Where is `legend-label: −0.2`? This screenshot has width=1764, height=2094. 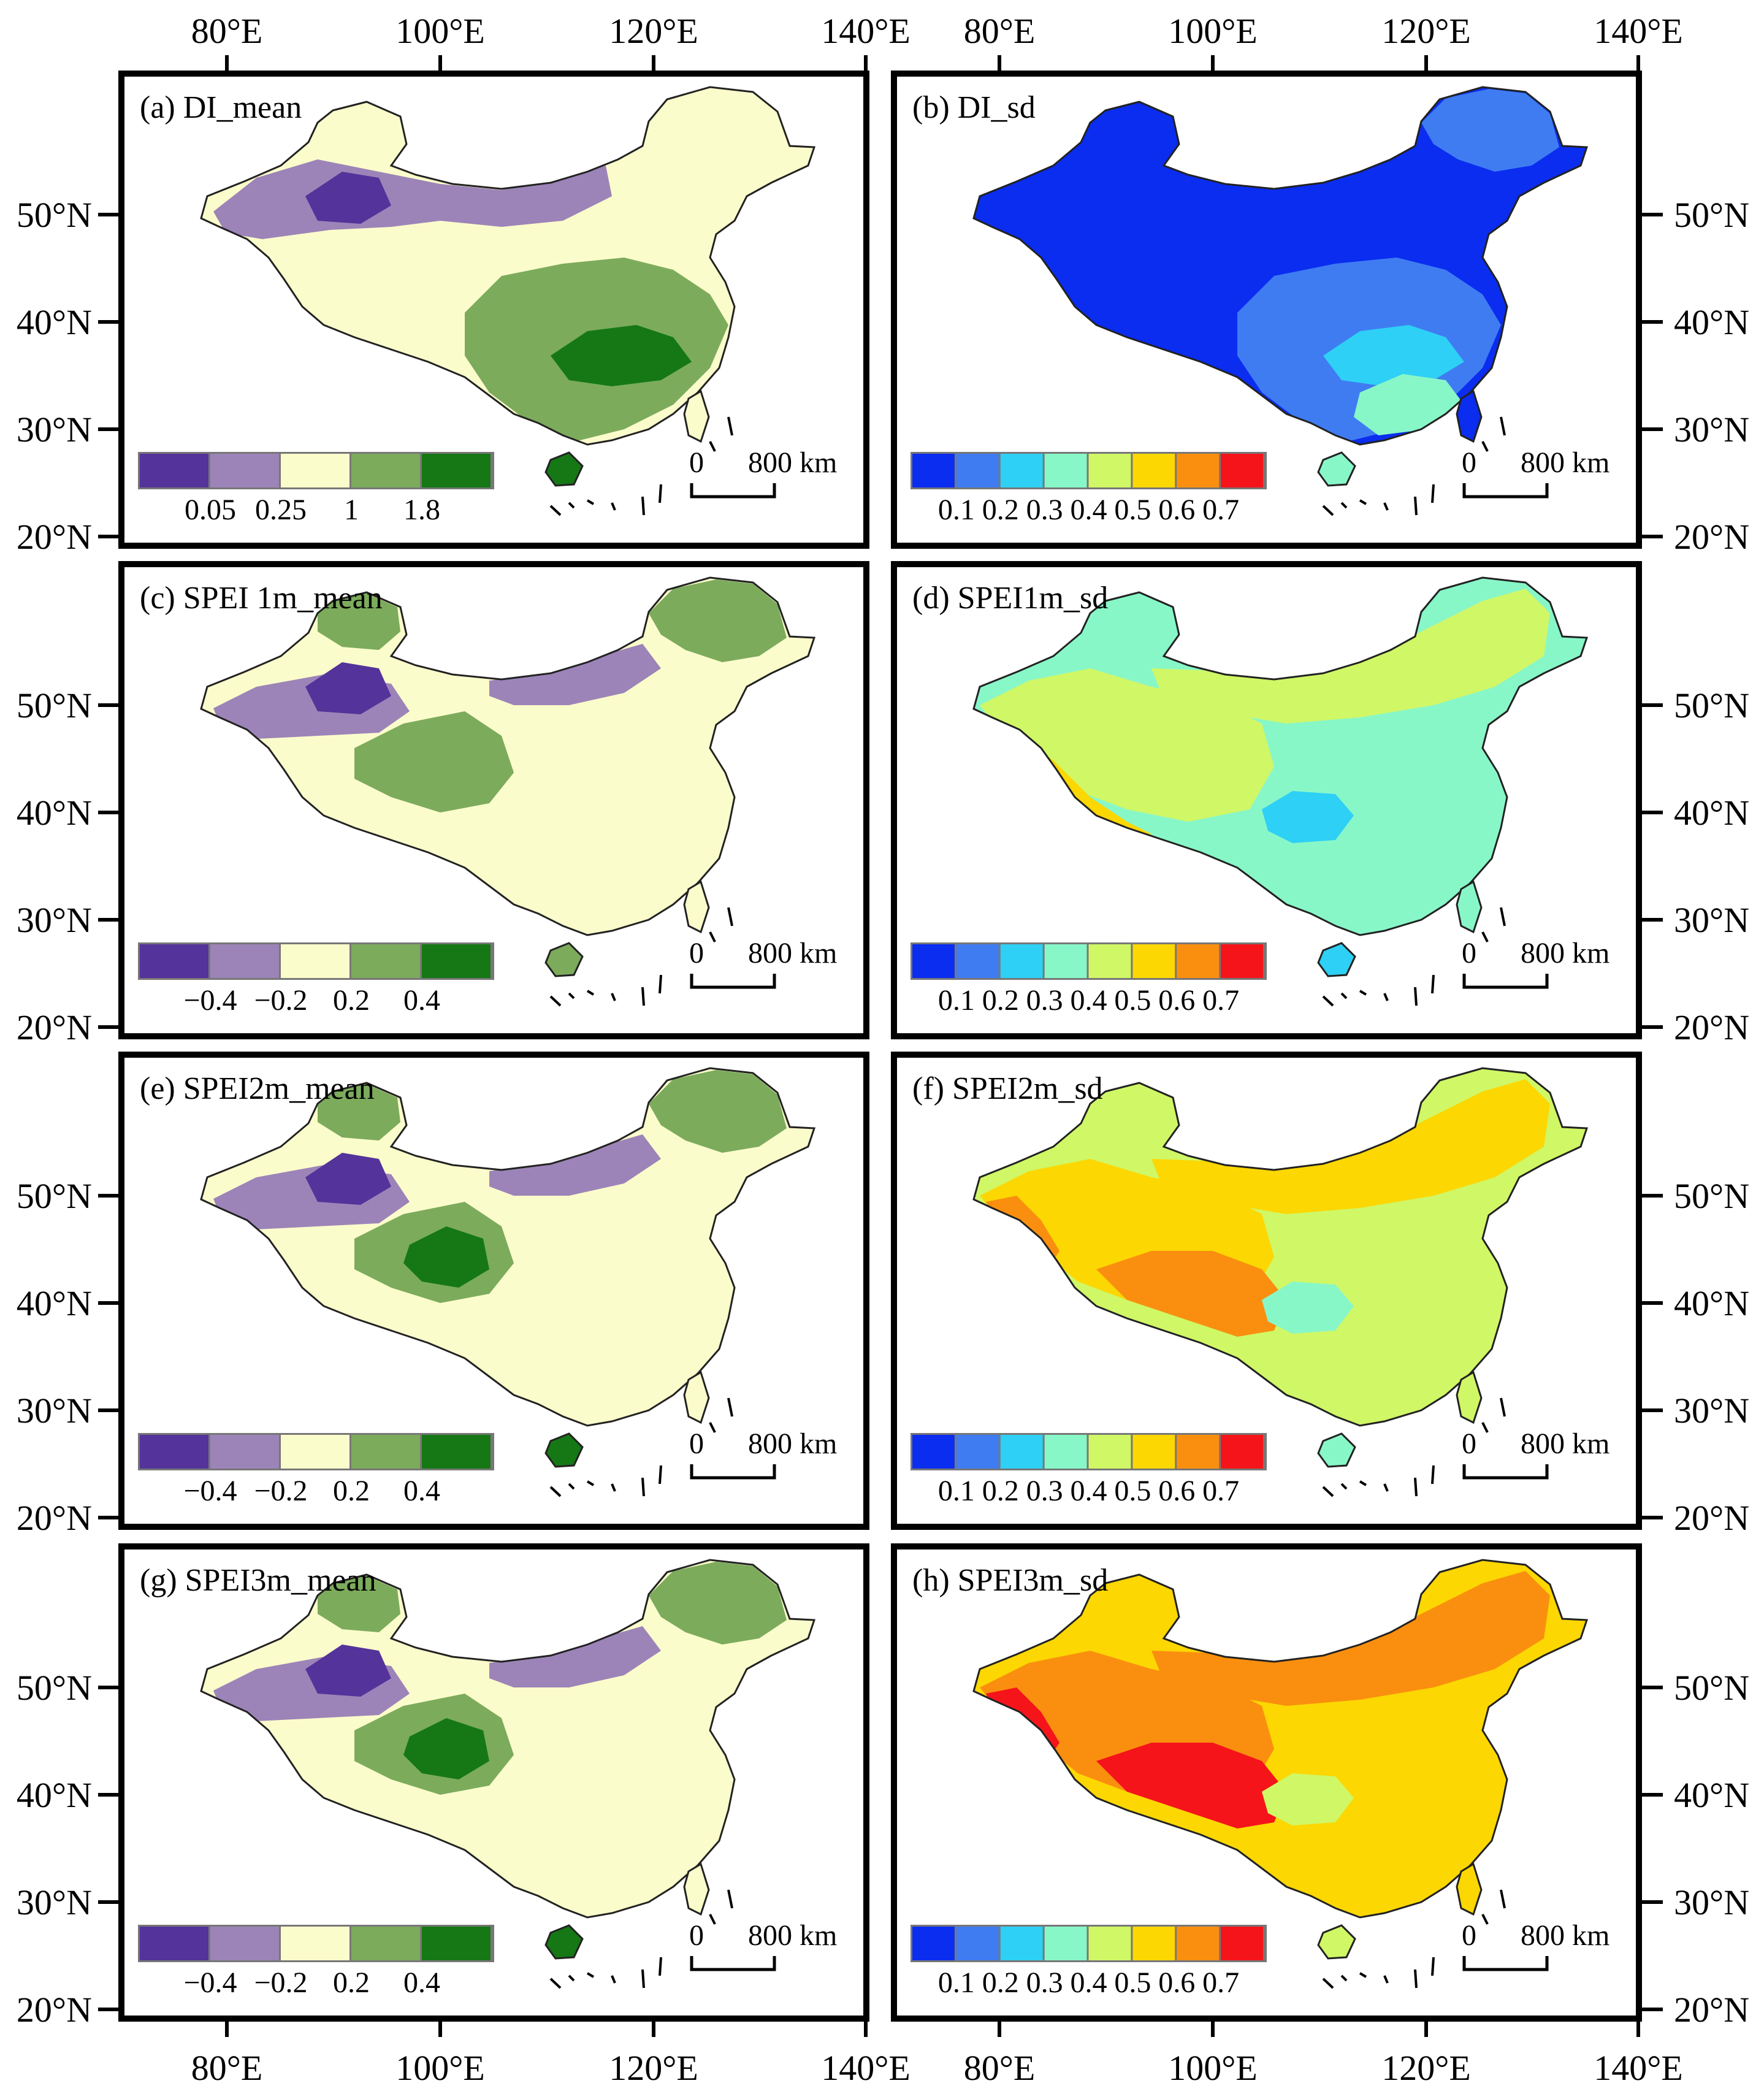 legend-label: −0.2 is located at coordinates (280, 1491).